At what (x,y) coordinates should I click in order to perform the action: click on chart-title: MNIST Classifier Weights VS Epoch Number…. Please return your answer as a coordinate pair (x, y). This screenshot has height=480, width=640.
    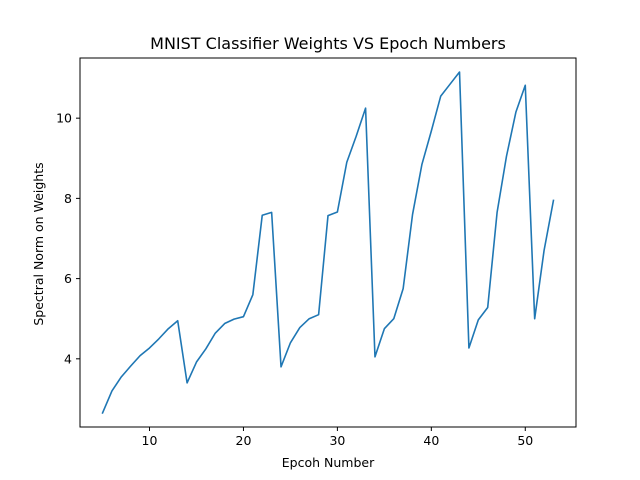
    Looking at the image, I should click on (328, 43).